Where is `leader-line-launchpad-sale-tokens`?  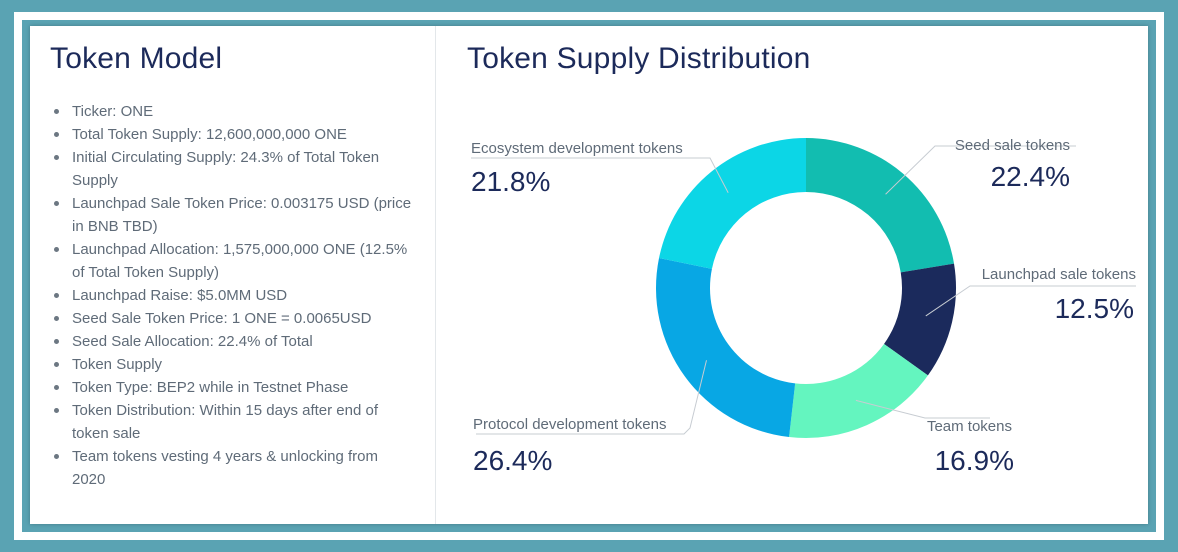 leader-line-launchpad-sale-tokens is located at coordinates (1030, 301).